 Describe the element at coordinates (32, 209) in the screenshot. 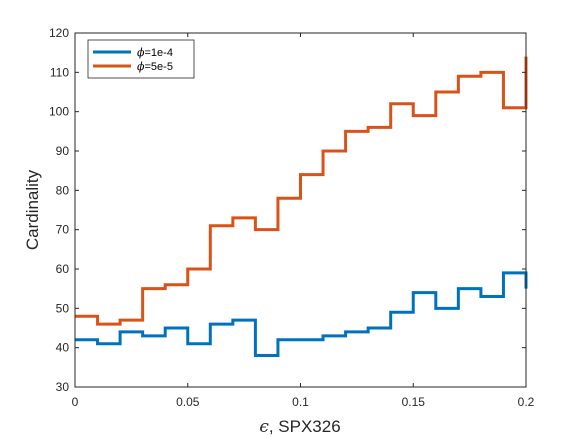

I see `y-axis-label: Cardinality` at that location.